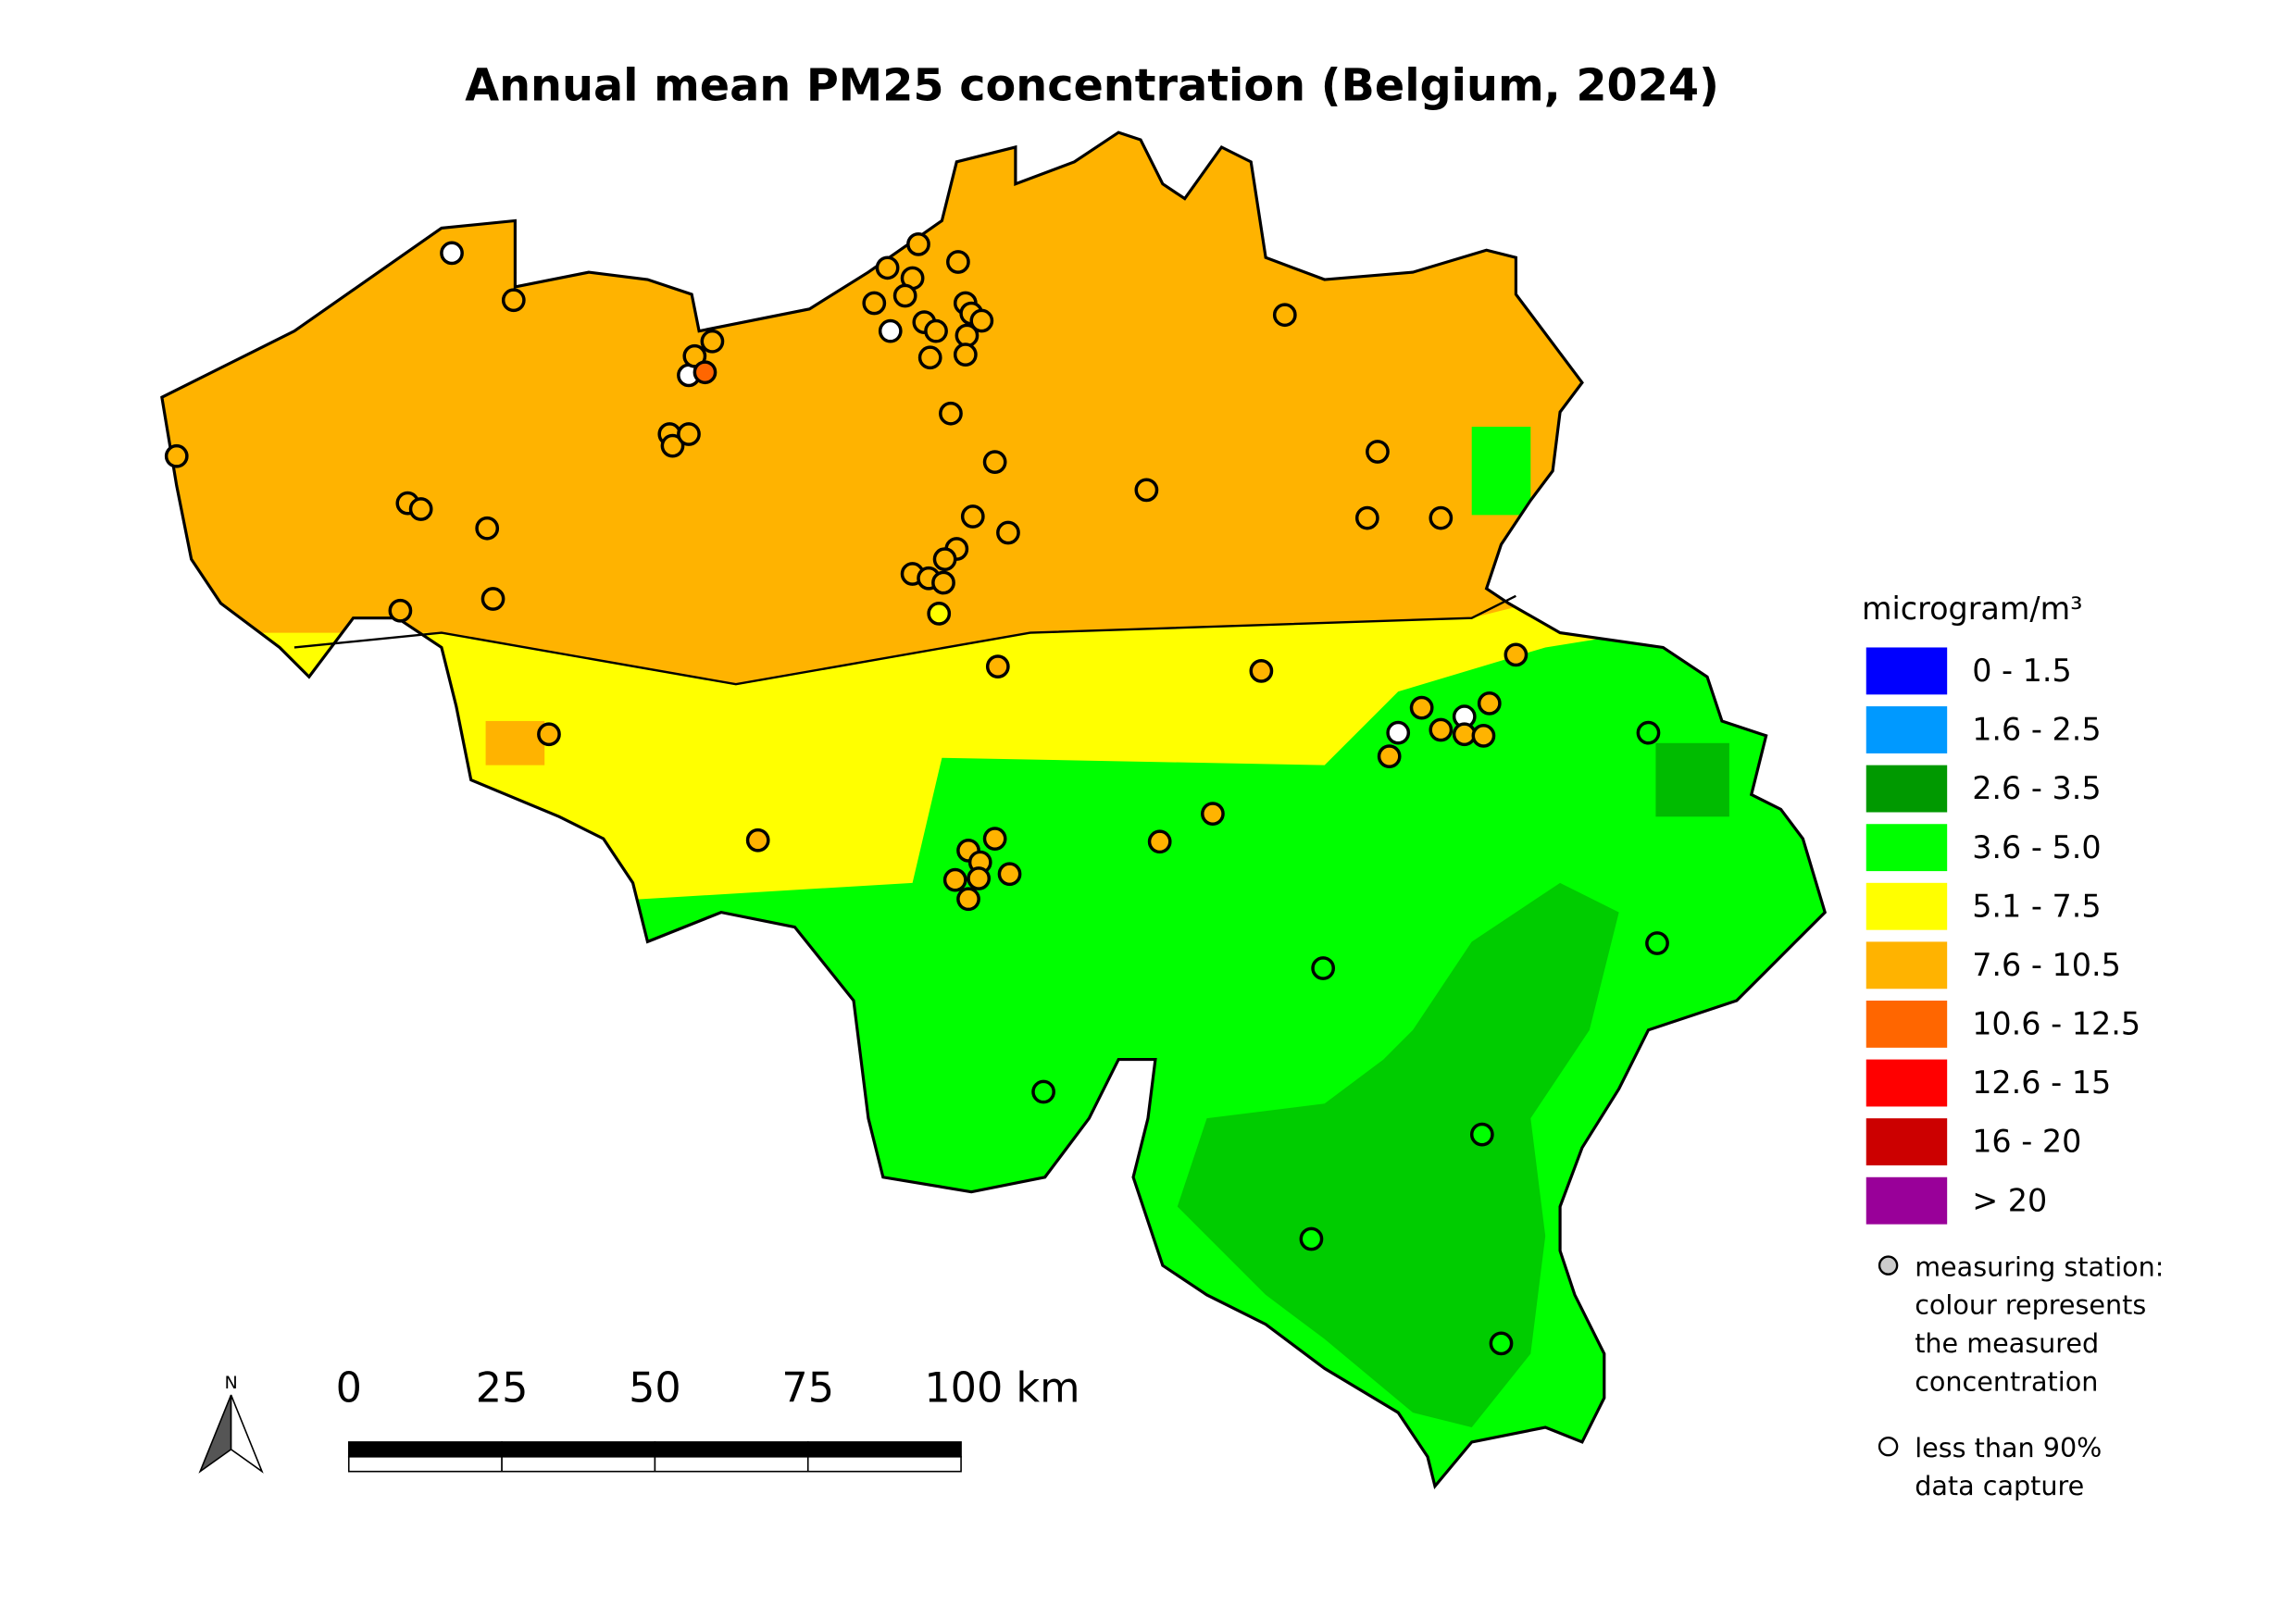  What do you see at coordinates (2056, 1024) in the screenshot?
I see `legend-label: 10.6 - 12.5` at bounding box center [2056, 1024].